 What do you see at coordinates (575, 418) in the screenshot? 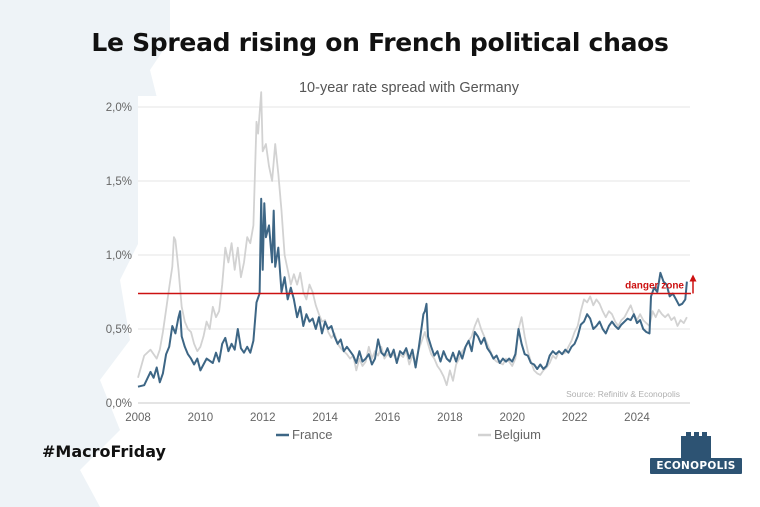
I see `x-tick-label: 2022` at bounding box center [575, 418].